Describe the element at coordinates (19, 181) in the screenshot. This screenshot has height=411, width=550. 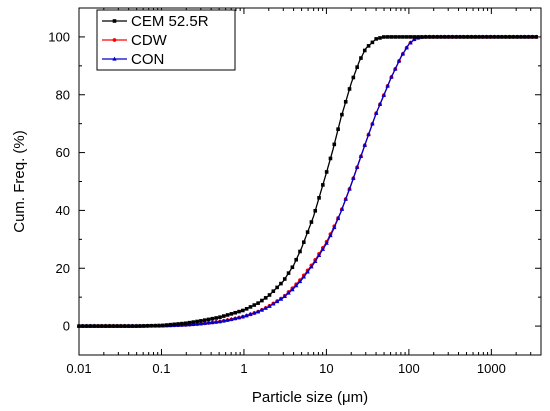
I see `y-axis-label: Cum. Freq. (%)` at that location.